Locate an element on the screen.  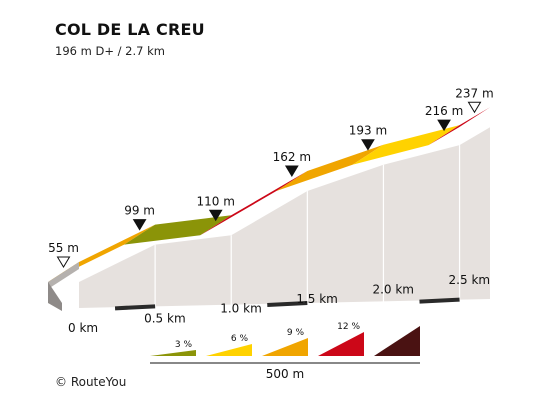
elevation-label: 110 m is located at coordinates (216, 201).